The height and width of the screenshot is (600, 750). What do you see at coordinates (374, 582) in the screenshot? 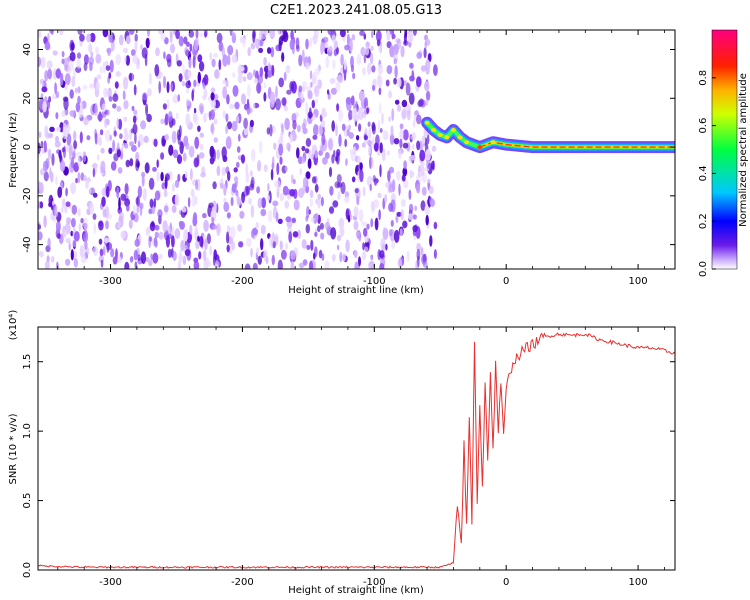
I see `x-tick-label: -100` at bounding box center [374, 582].